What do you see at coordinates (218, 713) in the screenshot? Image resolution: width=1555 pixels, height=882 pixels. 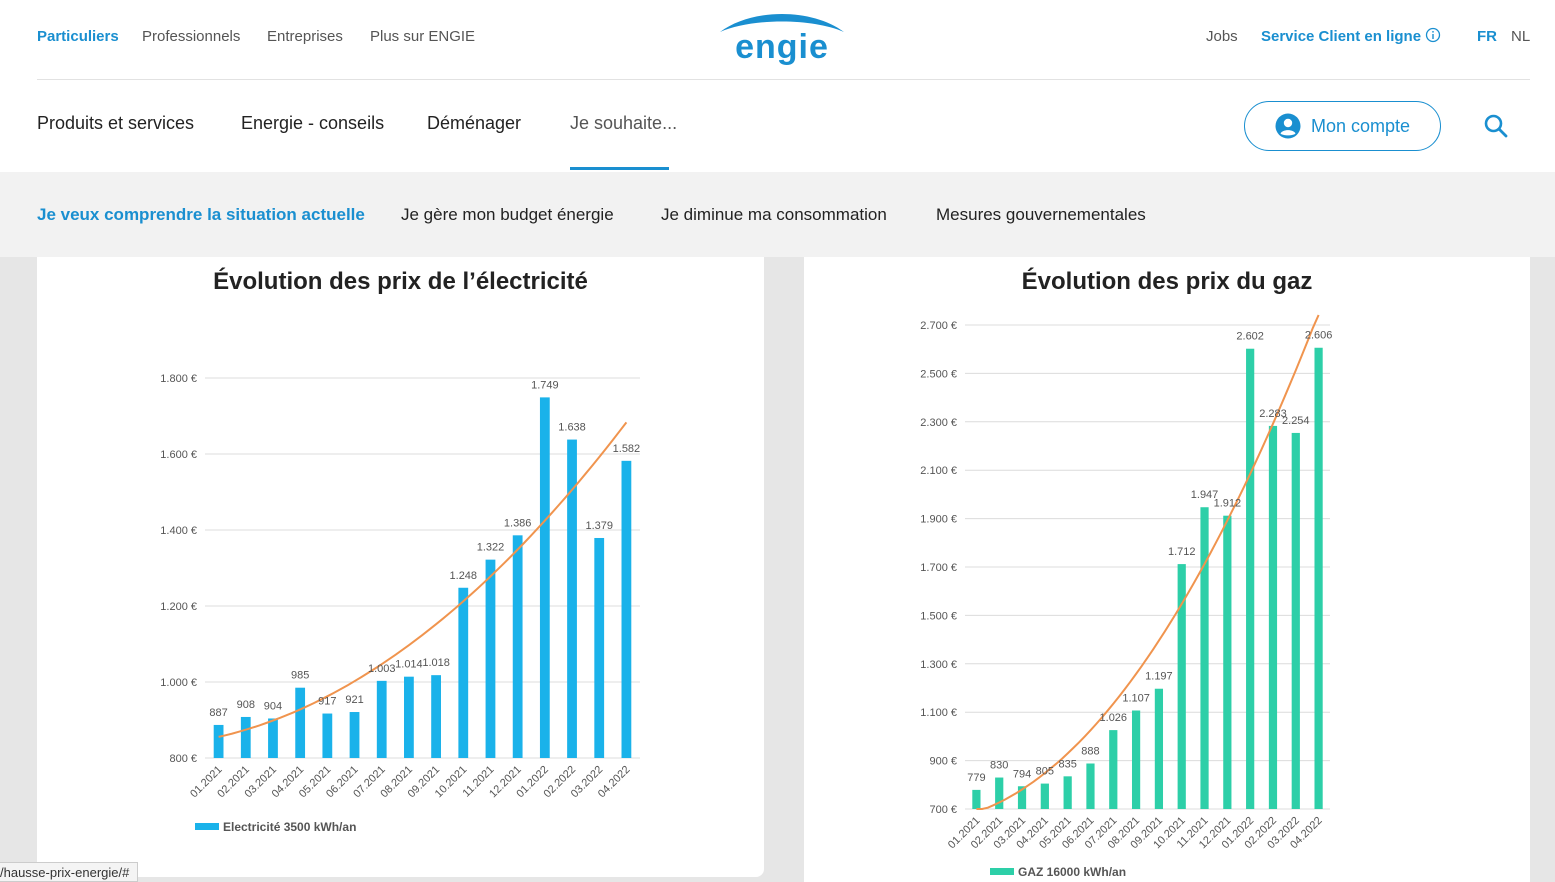 I see `data-label: 887` at bounding box center [218, 713].